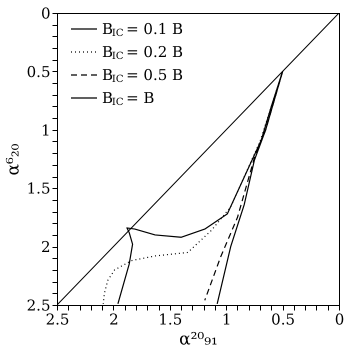 This screenshot has height=346, width=350. Describe the element at coordinates (45, 247) in the screenshot. I see `y-tick-label: 2` at that location.